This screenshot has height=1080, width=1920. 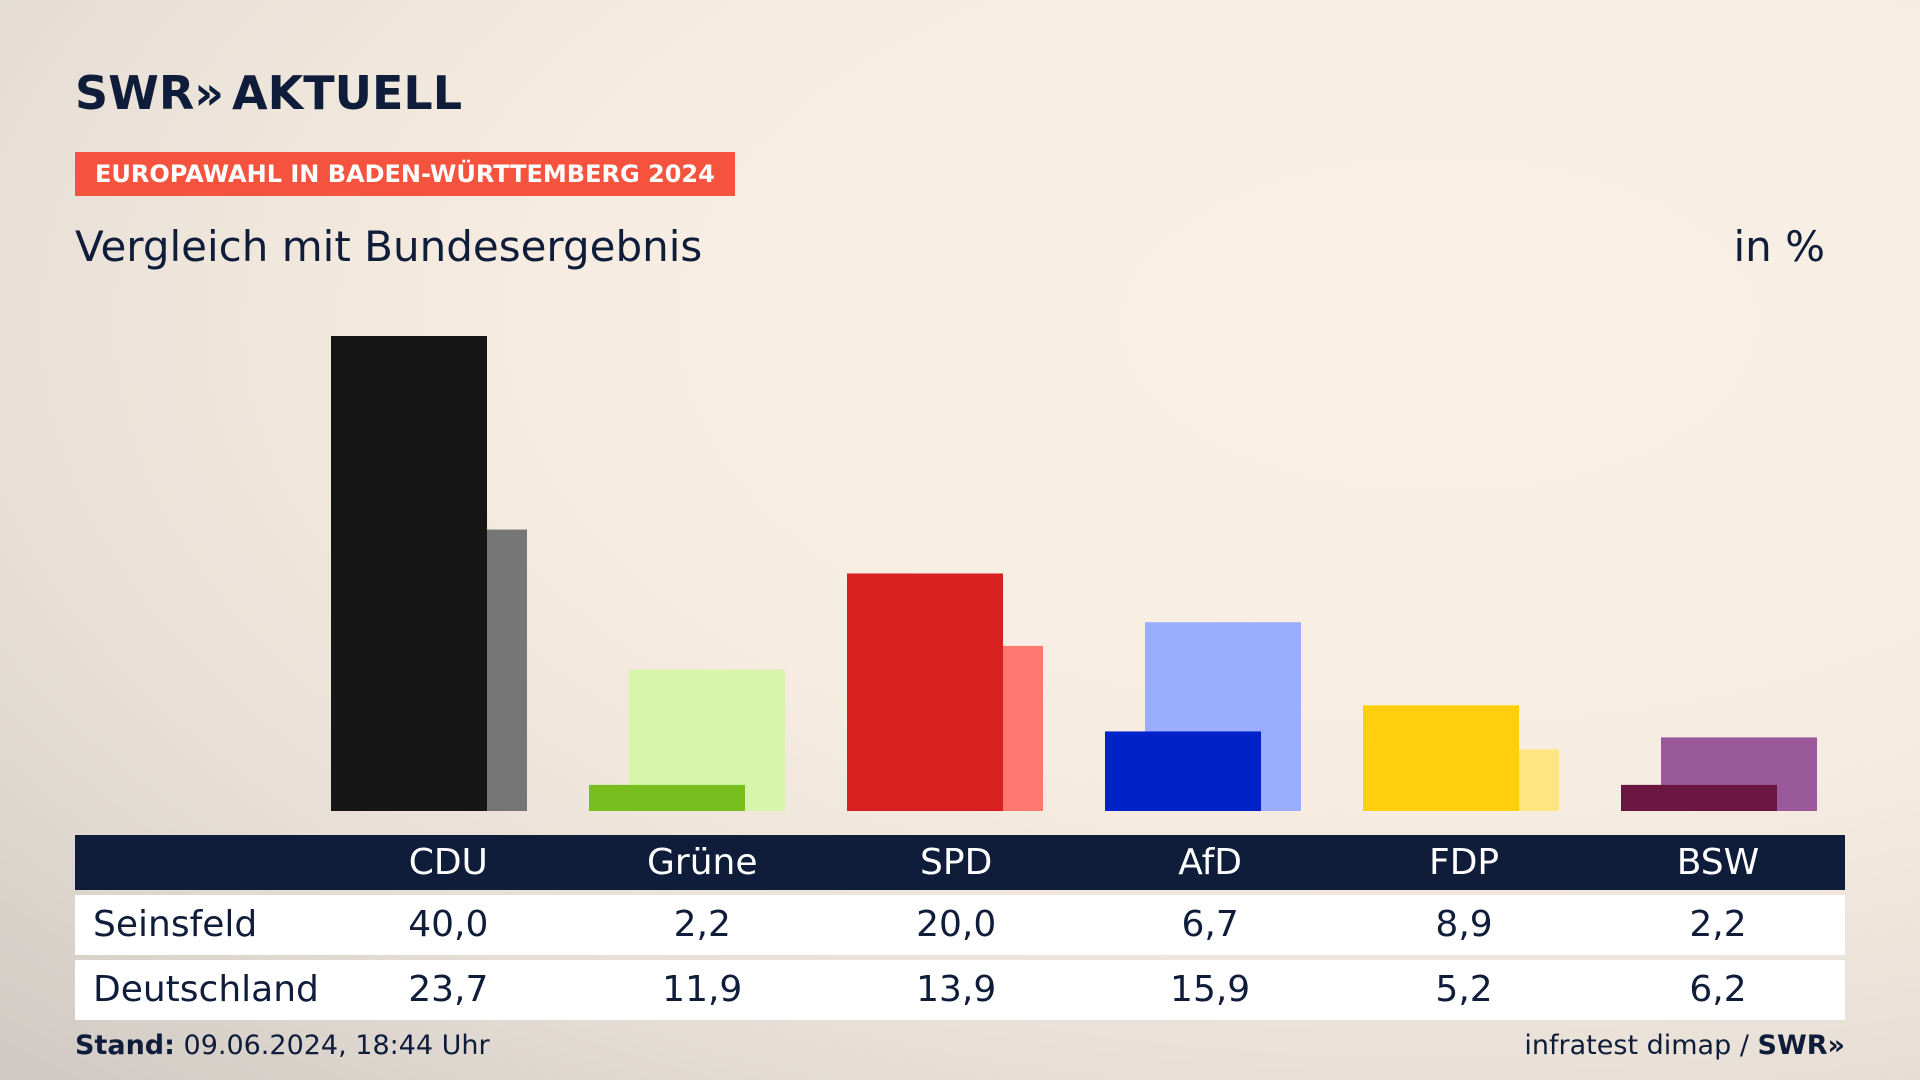 What do you see at coordinates (1699, 797) in the screenshot?
I see `bar-seinsfeld-bsw` at bounding box center [1699, 797].